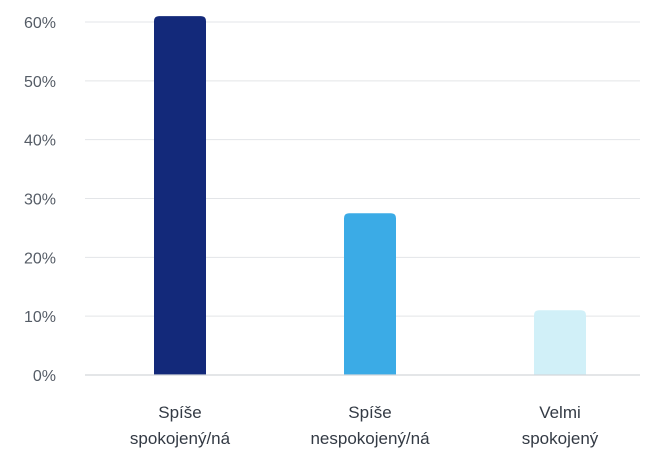 The height and width of the screenshot is (454, 646). Describe the element at coordinates (40, 258) in the screenshot. I see `y-tick-label: 20%` at that location.